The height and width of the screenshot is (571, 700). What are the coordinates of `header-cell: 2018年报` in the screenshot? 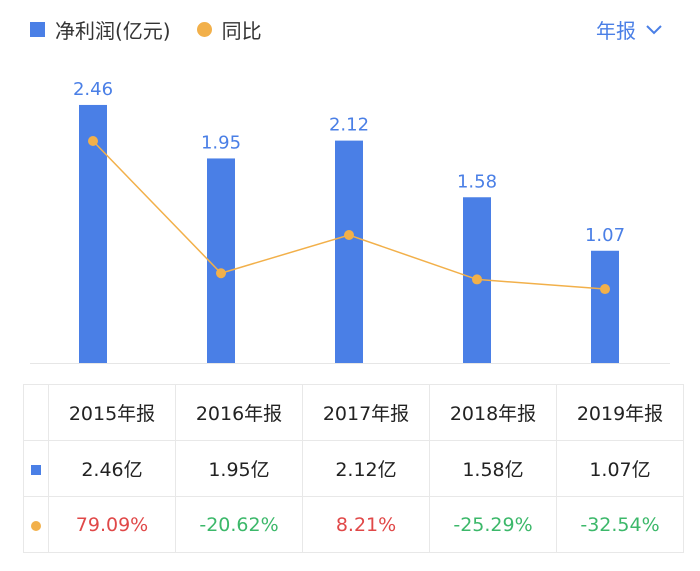 It's located at (493, 412).